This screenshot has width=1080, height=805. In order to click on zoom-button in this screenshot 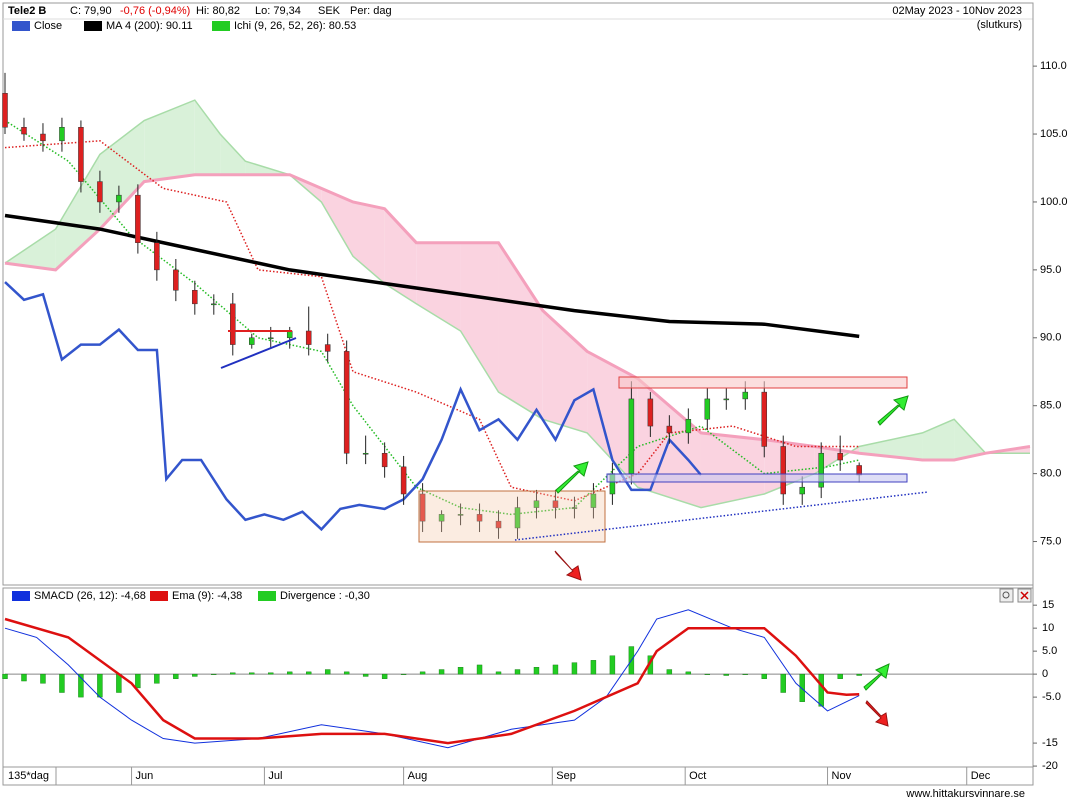, I will do `click(1006, 595)`.